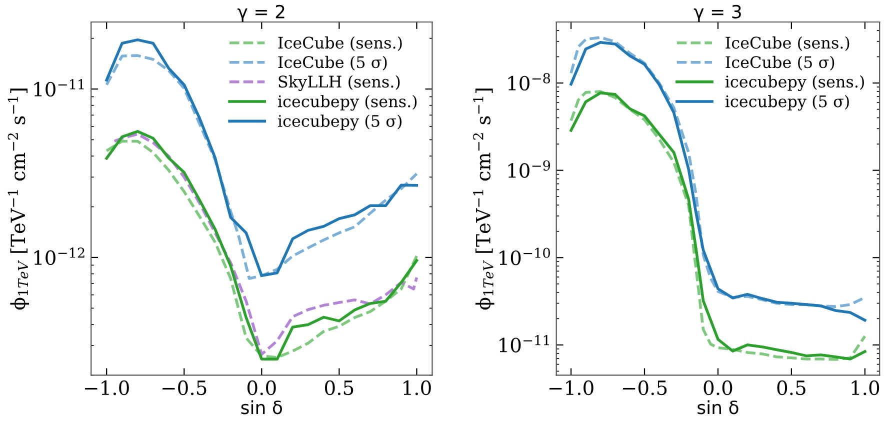  I want to click on y-tick-label: 10$^{−8}$, so click(529, 82).